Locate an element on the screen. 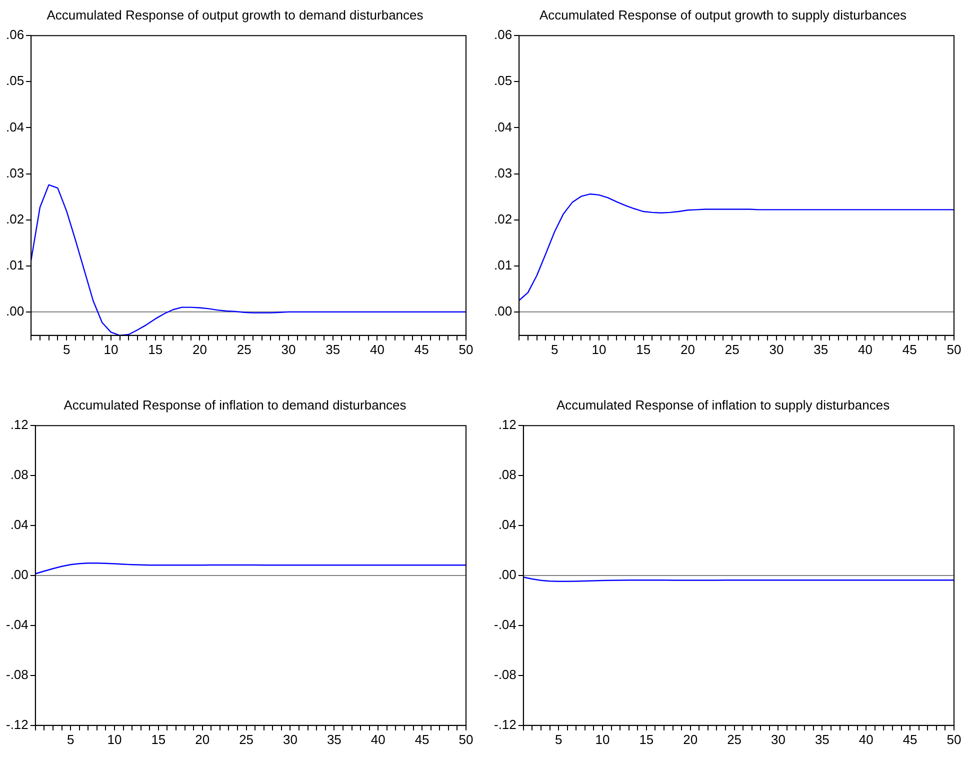 This screenshot has height=780, width=976. chart-title: Accumulated Response of output growth to demand disturbances is located at coordinates (235, 14).